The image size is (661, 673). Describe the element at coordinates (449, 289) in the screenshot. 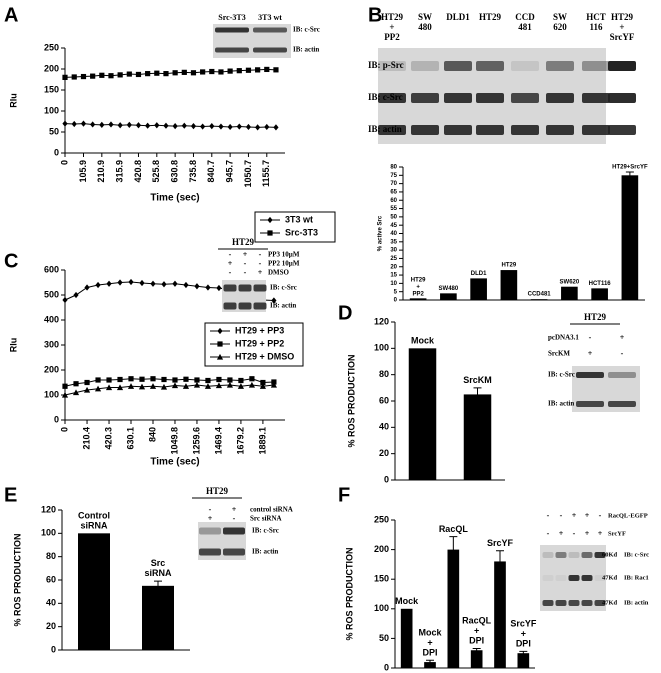

I see `bar-label: SW480` at that location.